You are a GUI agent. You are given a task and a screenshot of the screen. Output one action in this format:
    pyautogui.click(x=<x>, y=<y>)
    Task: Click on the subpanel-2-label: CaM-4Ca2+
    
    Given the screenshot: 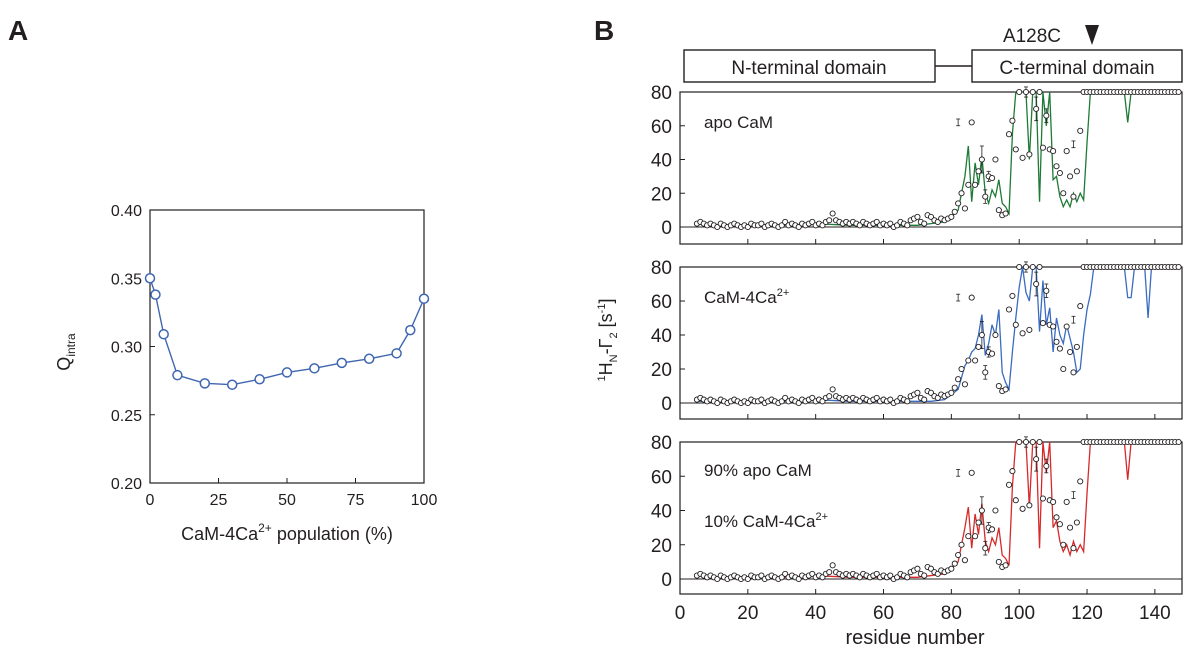 What is the action you would take?
    pyautogui.click(x=746, y=297)
    